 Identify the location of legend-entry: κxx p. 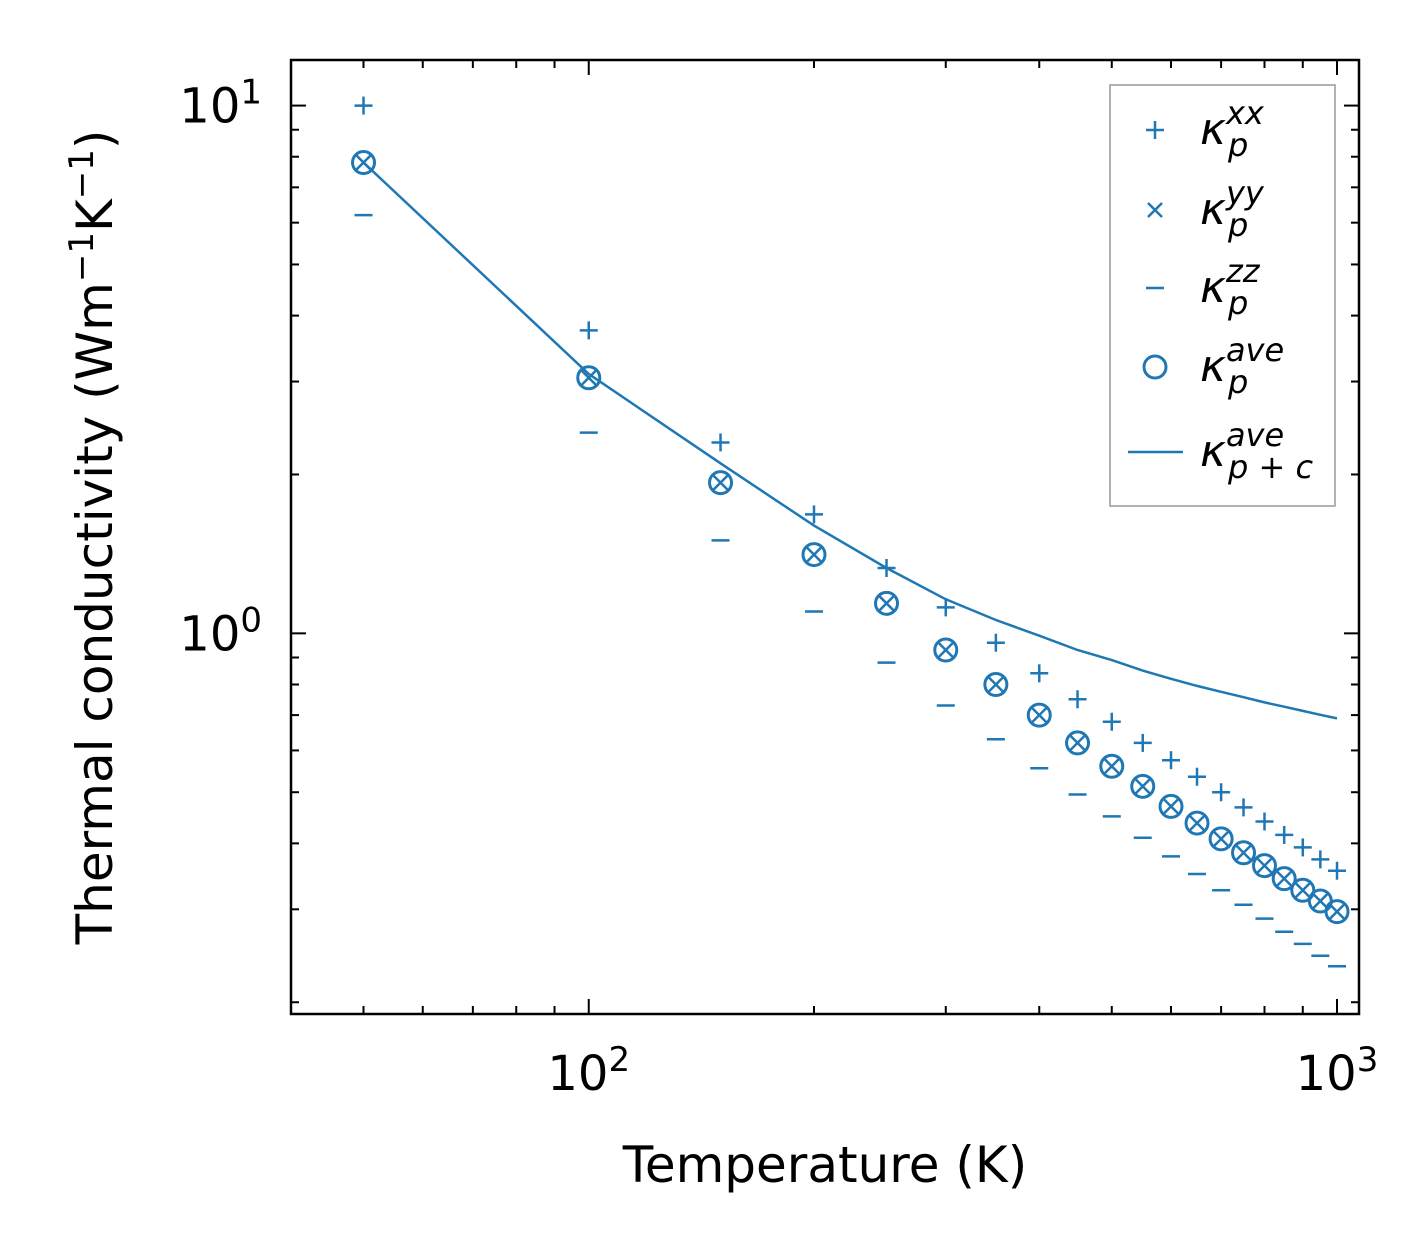
(1205, 129).